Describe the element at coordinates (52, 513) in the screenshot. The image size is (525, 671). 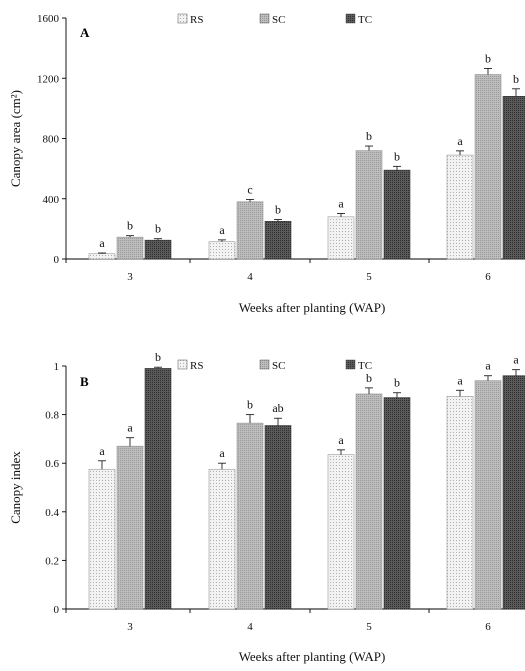
I see `y-tick-label: 0.4` at that location.